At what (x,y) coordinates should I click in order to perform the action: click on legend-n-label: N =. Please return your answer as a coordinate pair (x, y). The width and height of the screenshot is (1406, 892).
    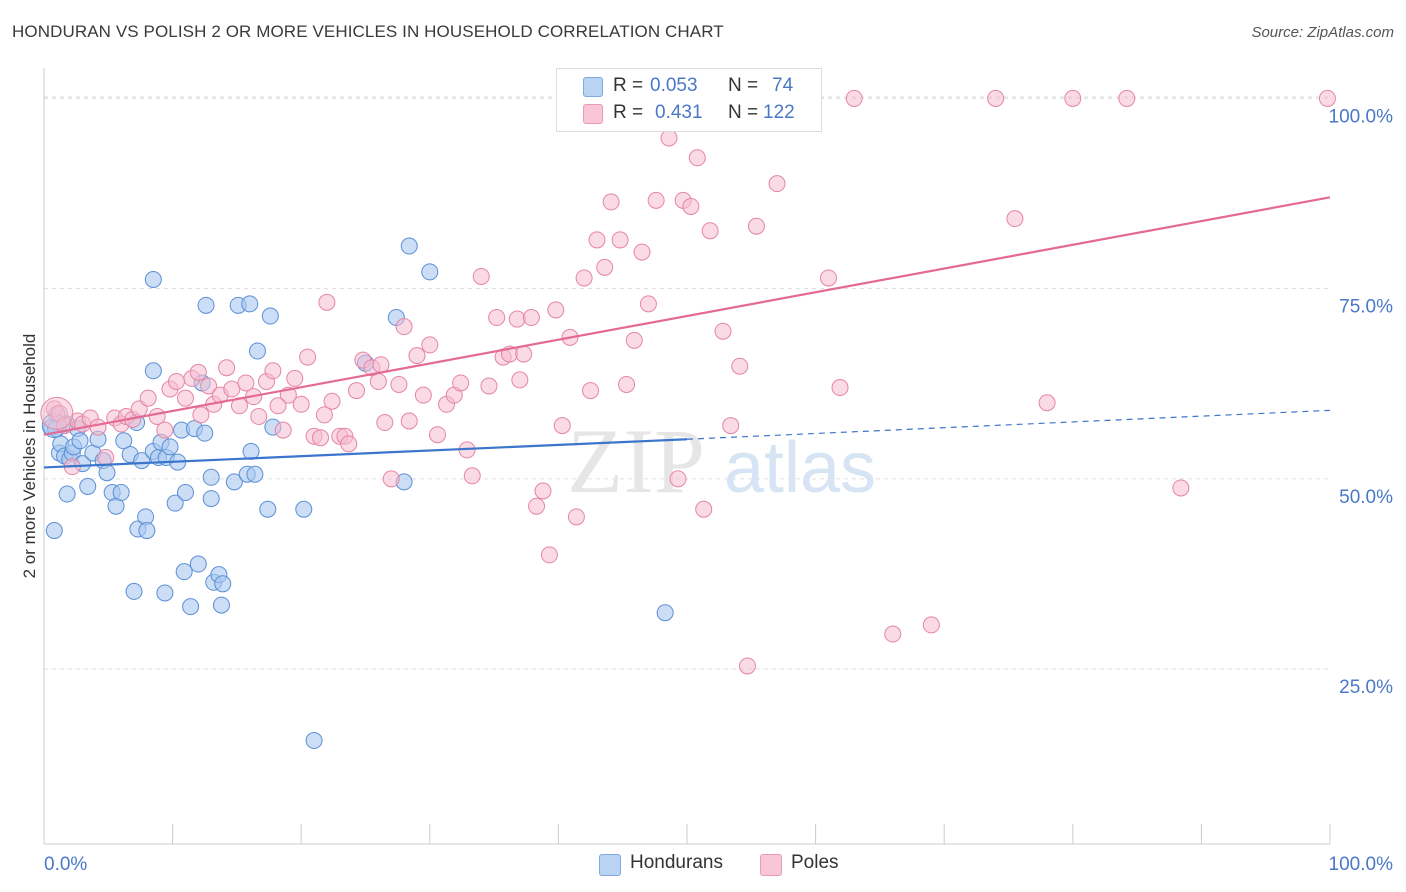
    Looking at the image, I should click on (743, 85).